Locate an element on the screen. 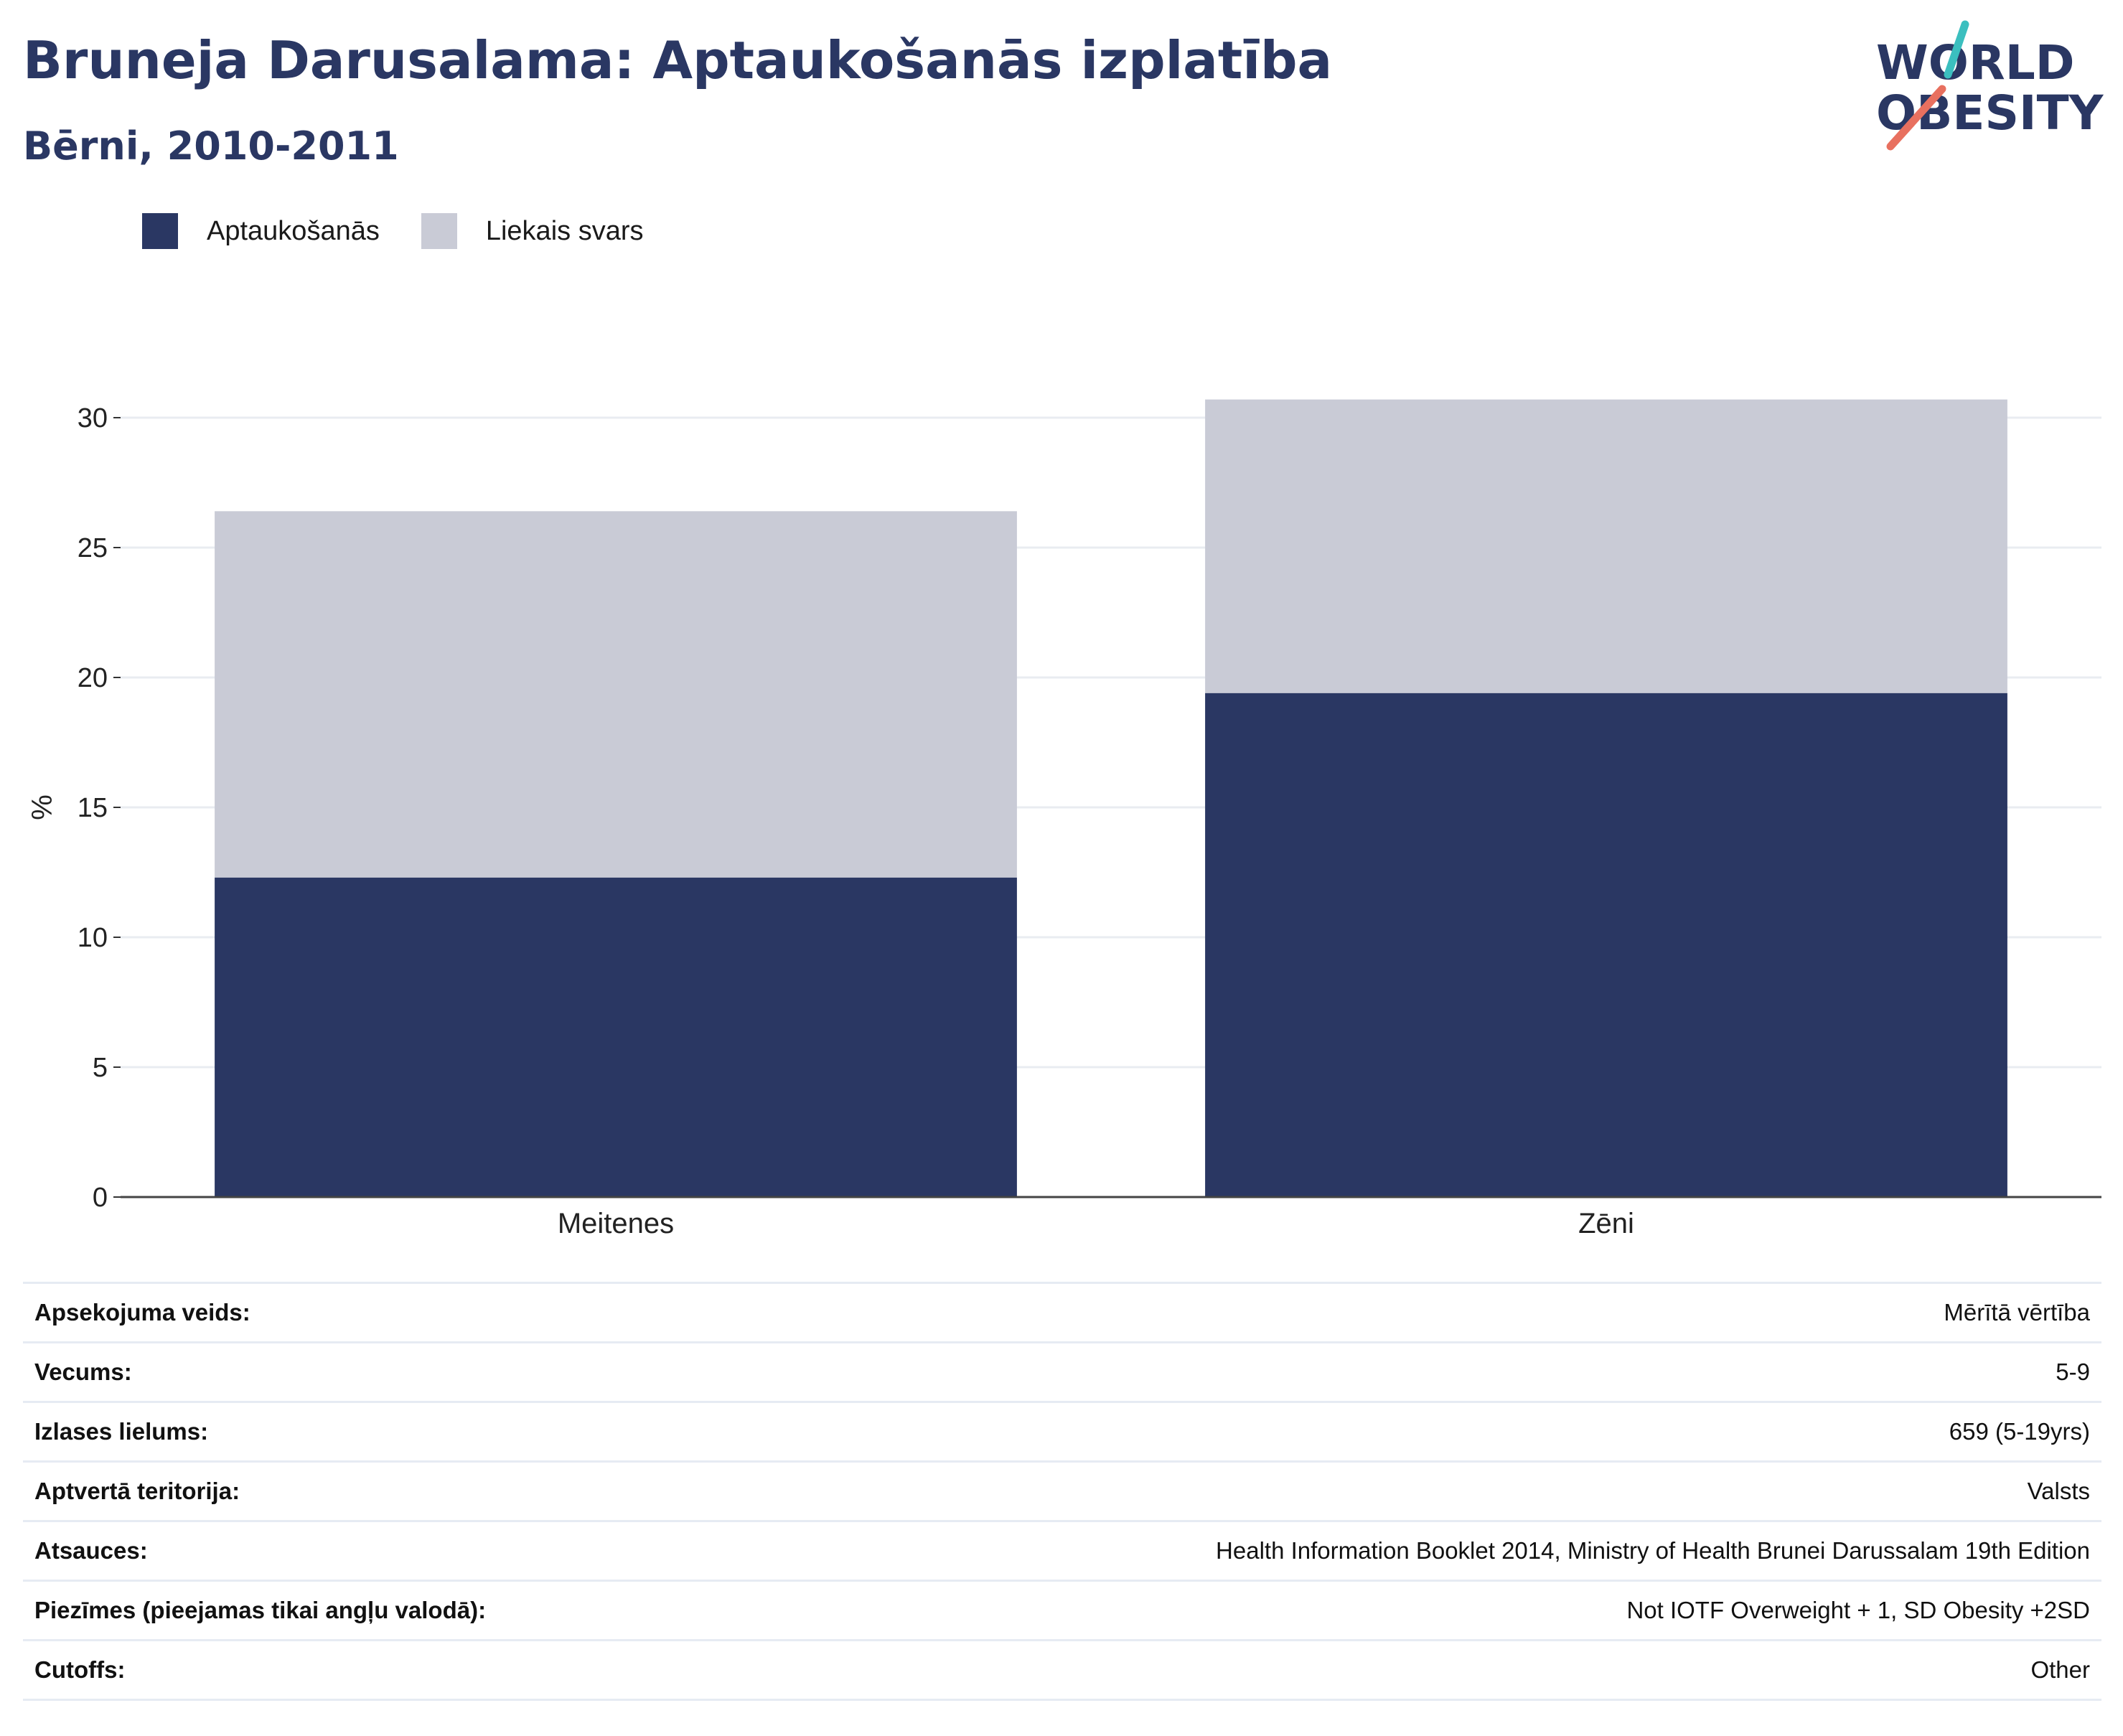  metadata-value: 5-9 is located at coordinates (2073, 1372).